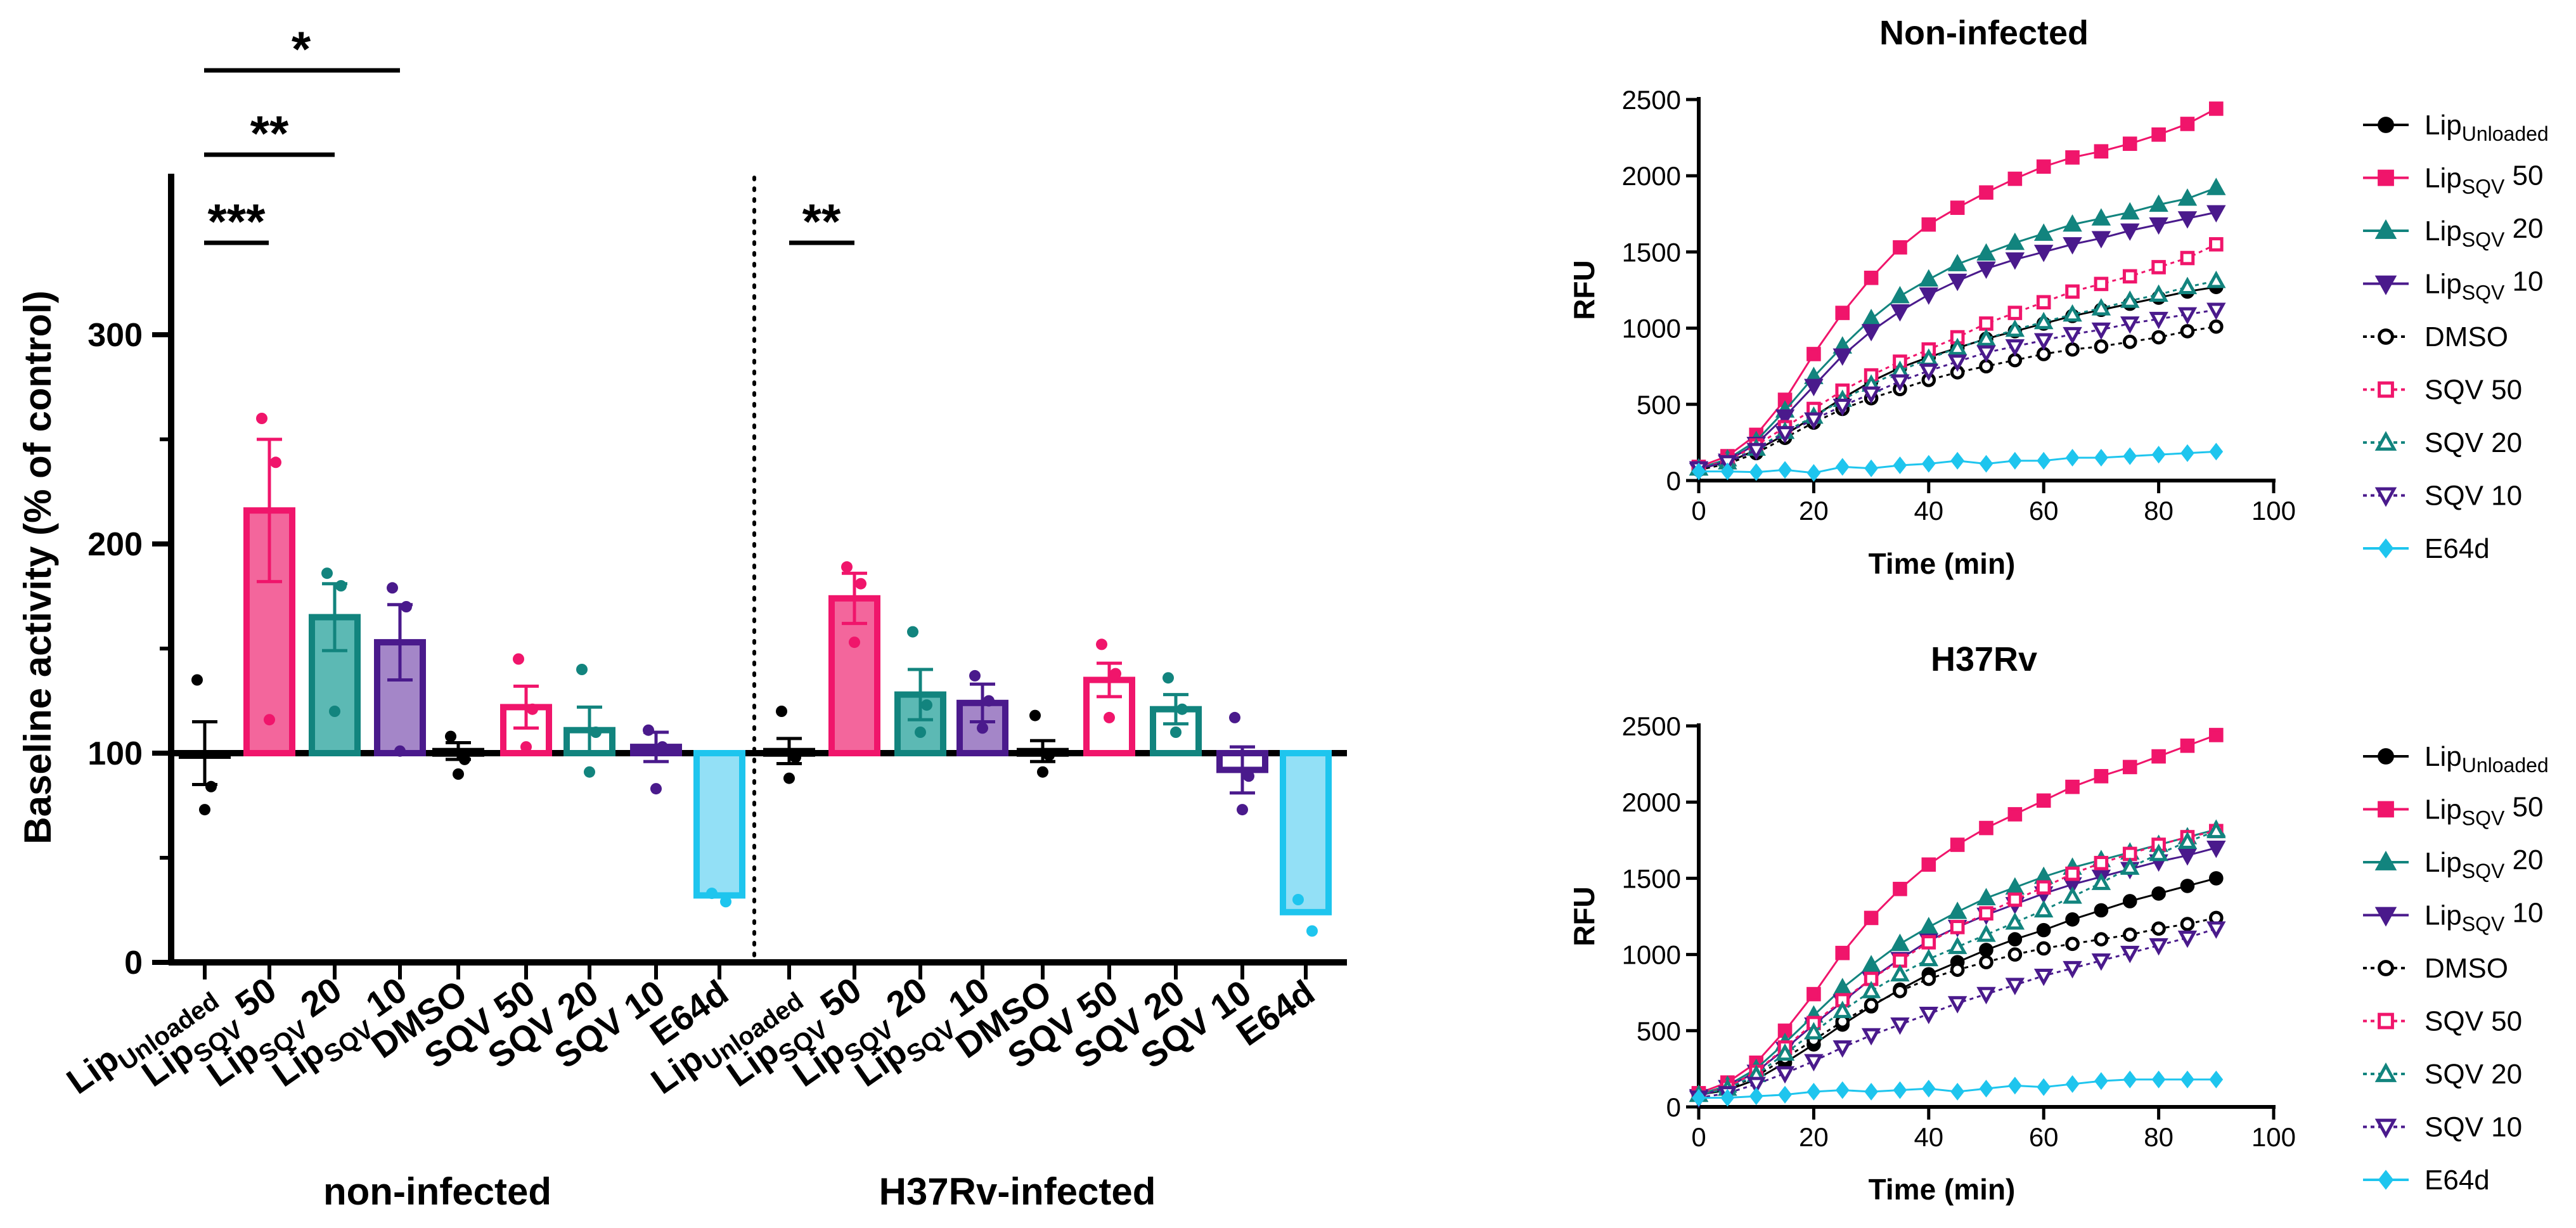  What do you see at coordinates (37, 567) in the screenshot?
I see `y-axis-label: Baseline activity (% of control)` at bounding box center [37, 567].